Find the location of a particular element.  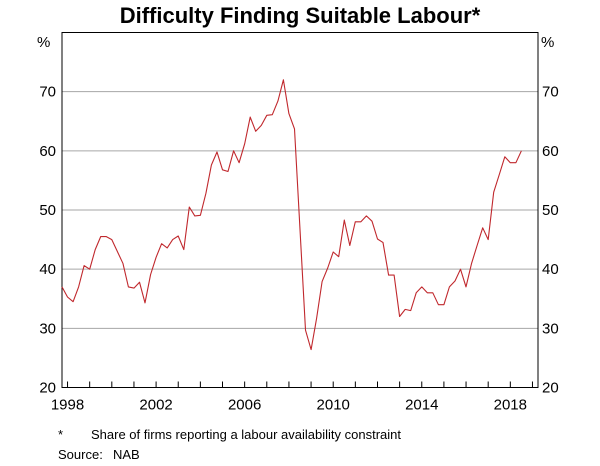

y-tick-label-left: 70 is located at coordinates (47, 92).